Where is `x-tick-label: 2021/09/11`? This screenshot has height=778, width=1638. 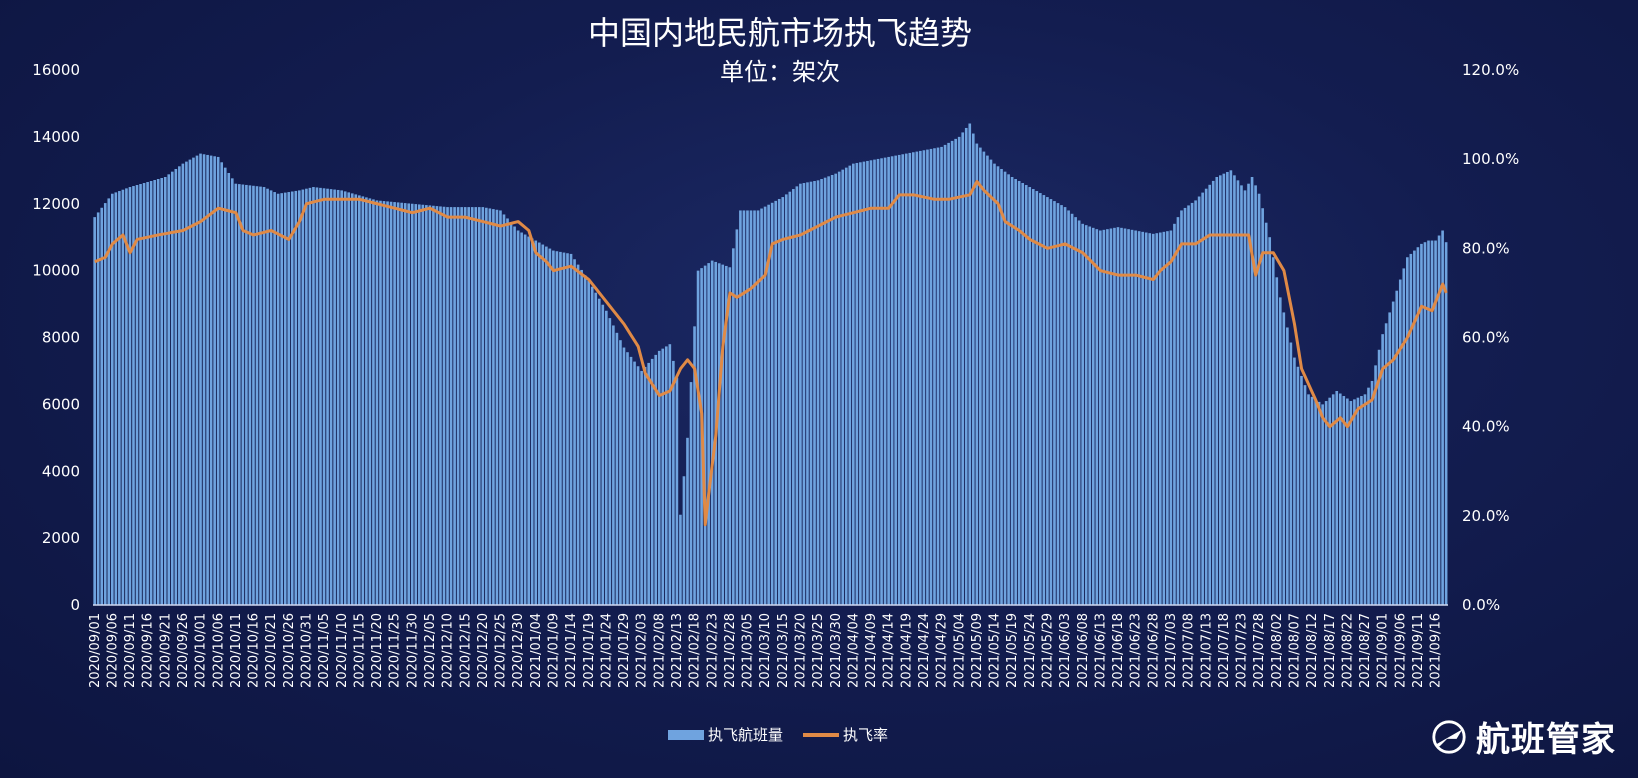 x-tick-label: 2021/09/11 is located at coordinates (1418, 650).